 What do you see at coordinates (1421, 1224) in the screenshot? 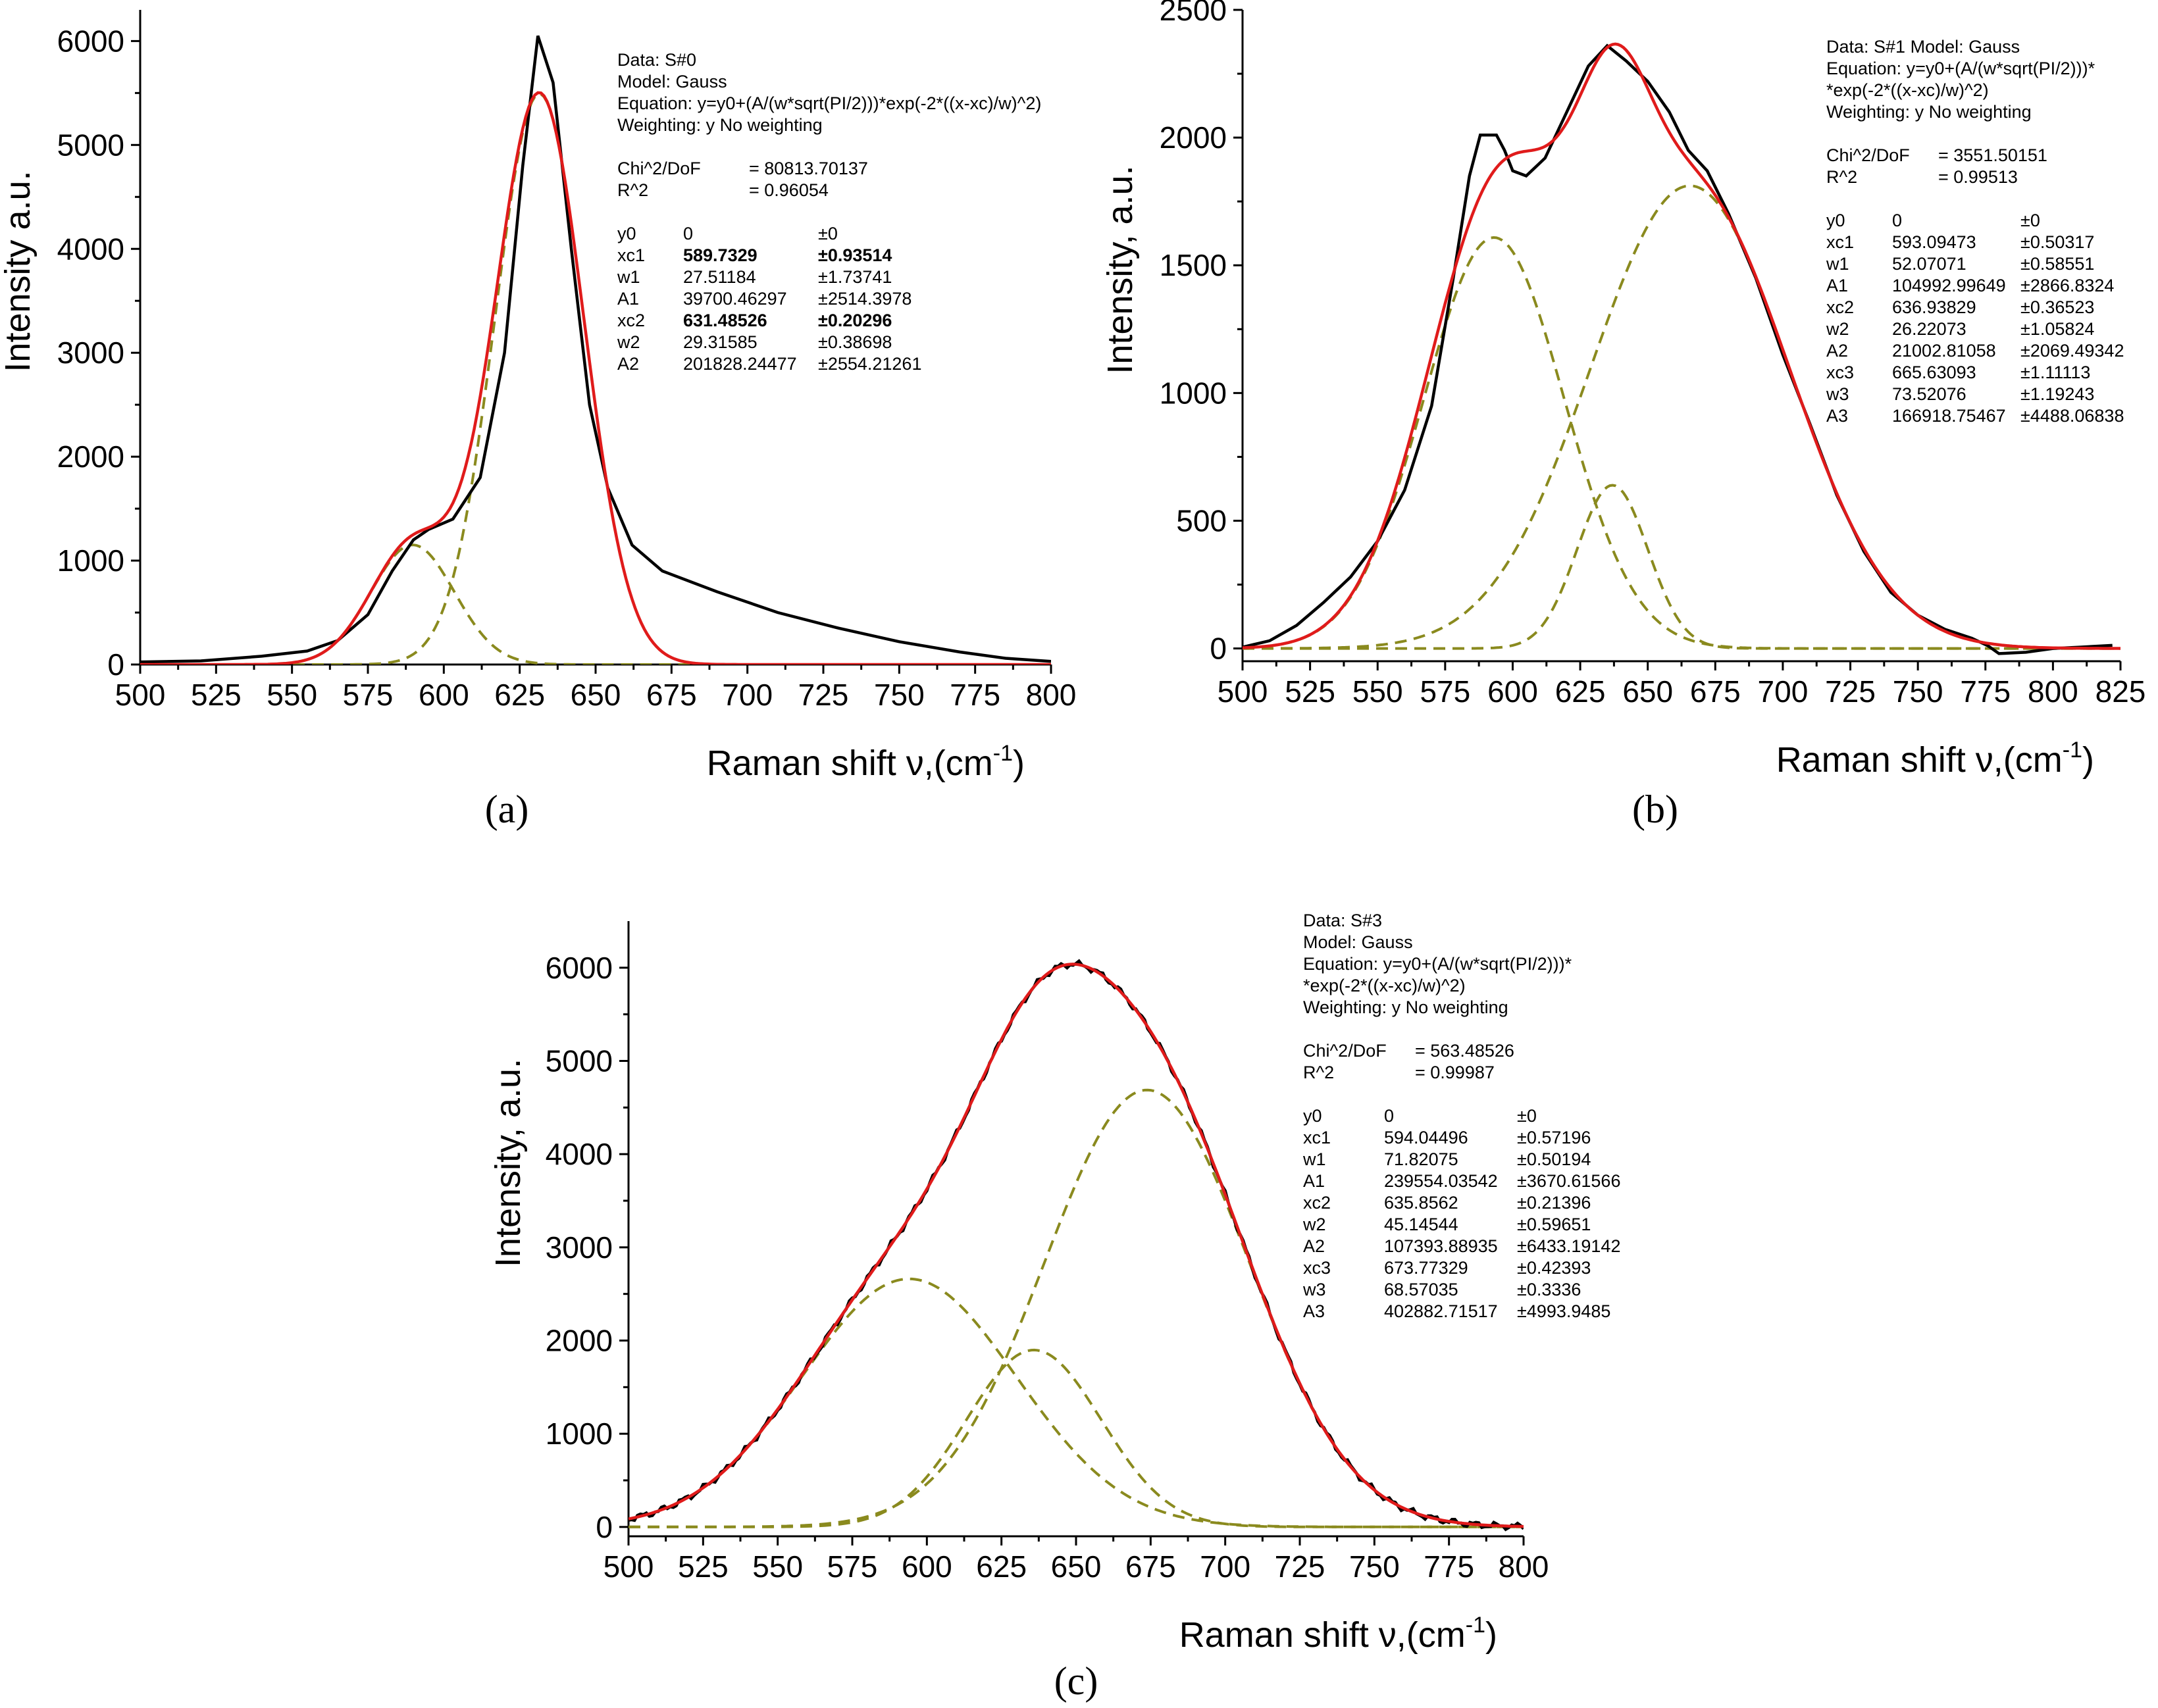
I see `fit-info-text: 45.14544` at bounding box center [1421, 1224].